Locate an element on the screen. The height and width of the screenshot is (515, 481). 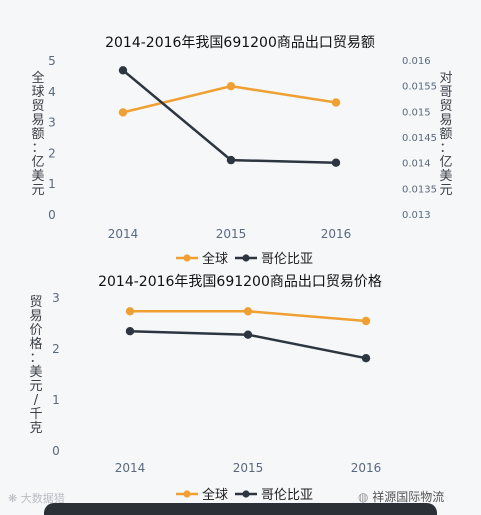
chart2-ytick: 0 is located at coordinates (56, 451).